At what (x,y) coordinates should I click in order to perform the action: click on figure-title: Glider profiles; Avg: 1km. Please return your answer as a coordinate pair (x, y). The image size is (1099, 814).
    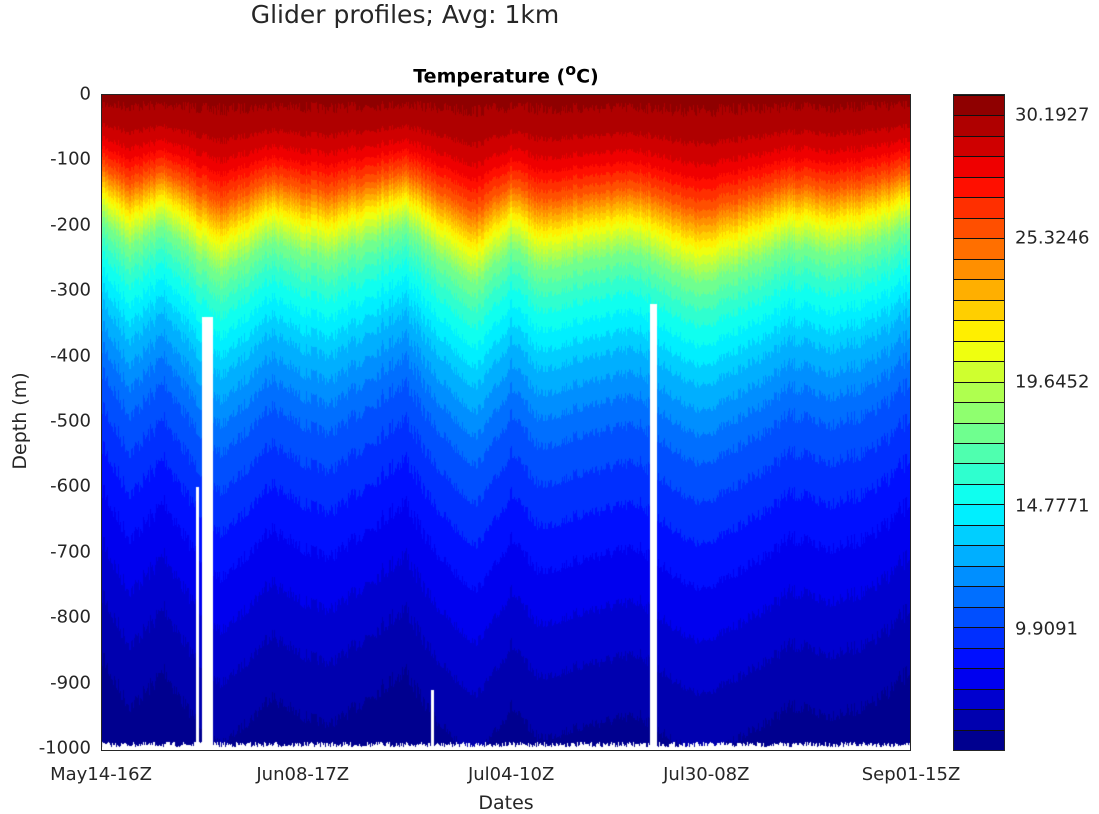
    Looking at the image, I should click on (405, 14).